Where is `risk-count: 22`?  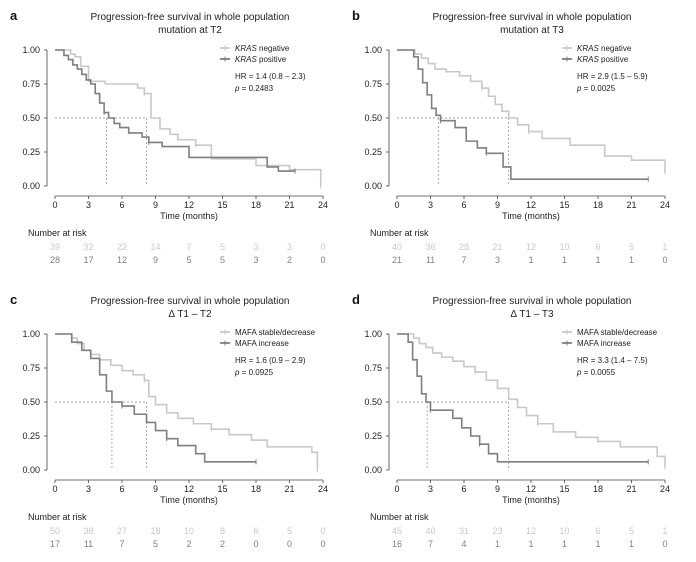 risk-count: 22 is located at coordinates (122, 247).